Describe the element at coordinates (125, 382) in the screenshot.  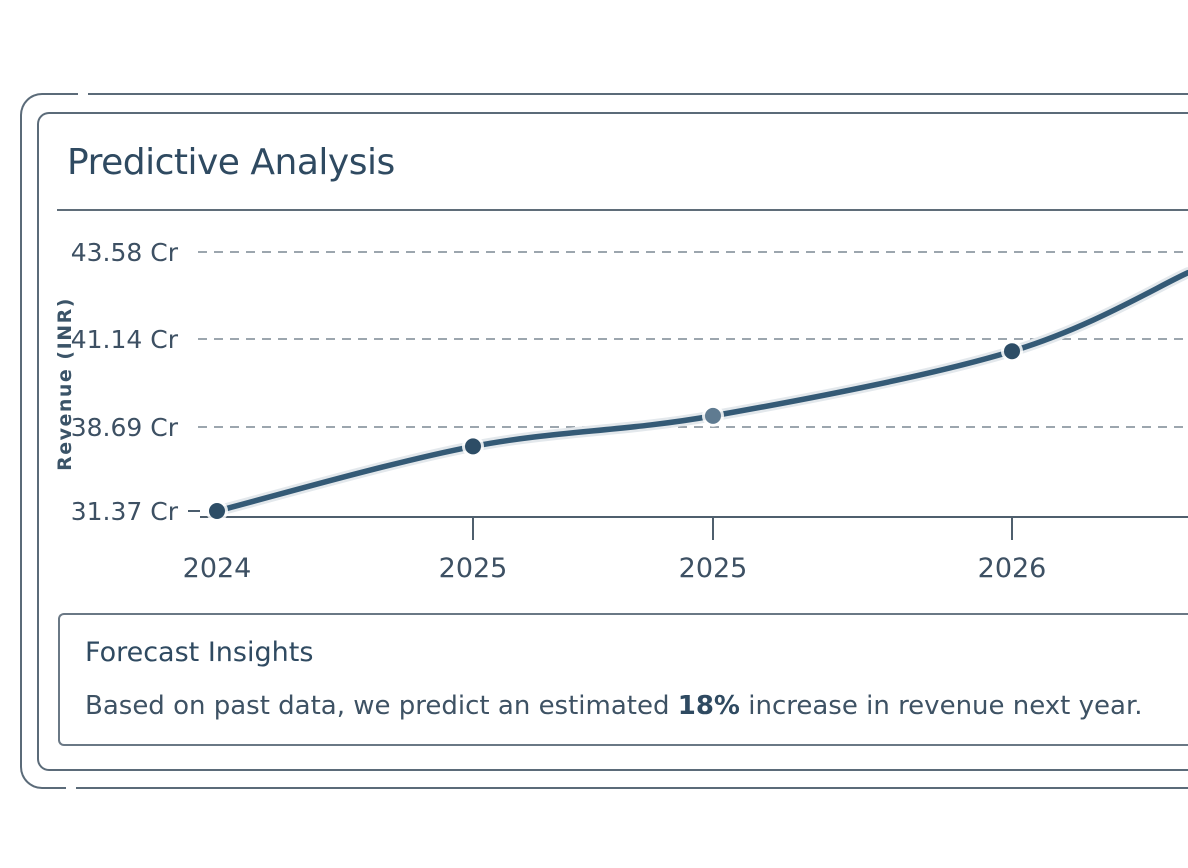
I see `y-tick-labels: 43.58 Cr 41.14 Cr 38.69 Cr 31.37 Cr` at that location.